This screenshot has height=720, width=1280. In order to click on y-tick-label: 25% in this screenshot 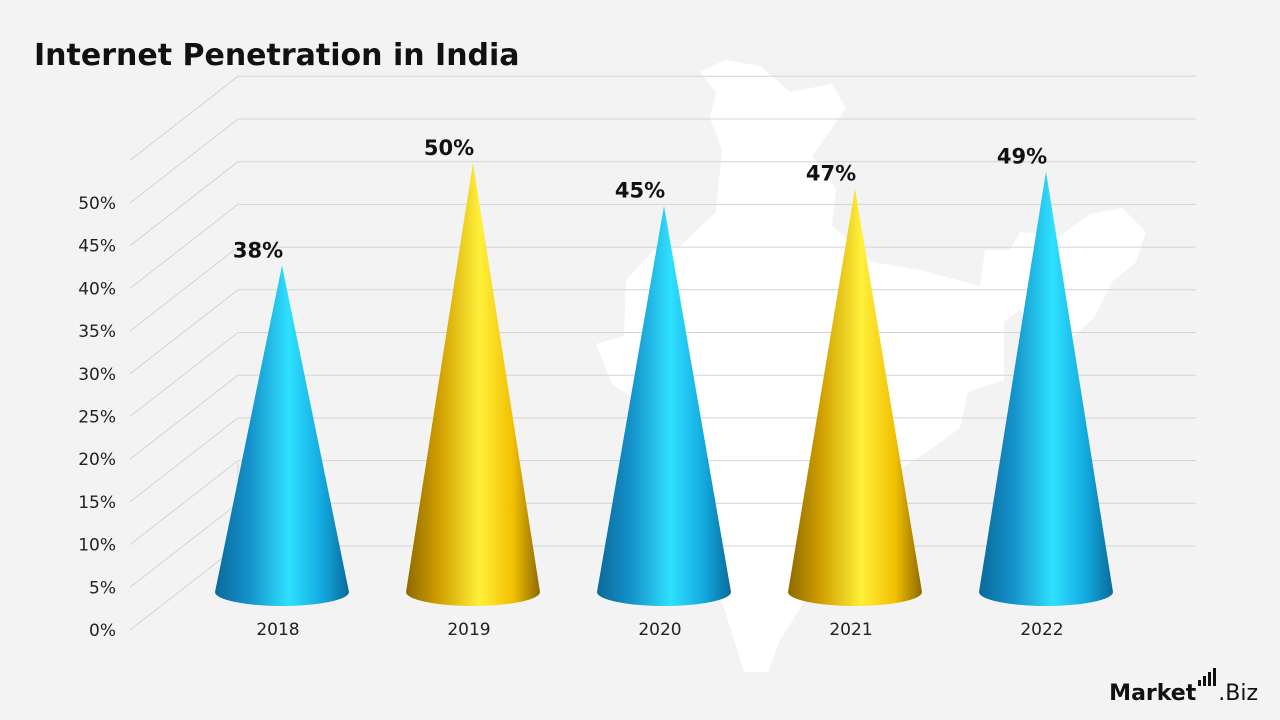, I will do `click(97, 418)`.